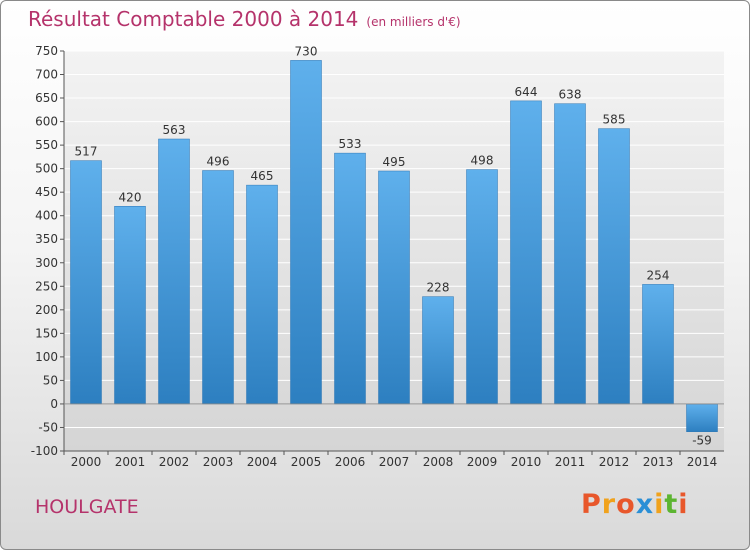 Image resolution: width=750 pixels, height=550 pixels. I want to click on x-tick-label-2003: 2003, so click(218, 462).